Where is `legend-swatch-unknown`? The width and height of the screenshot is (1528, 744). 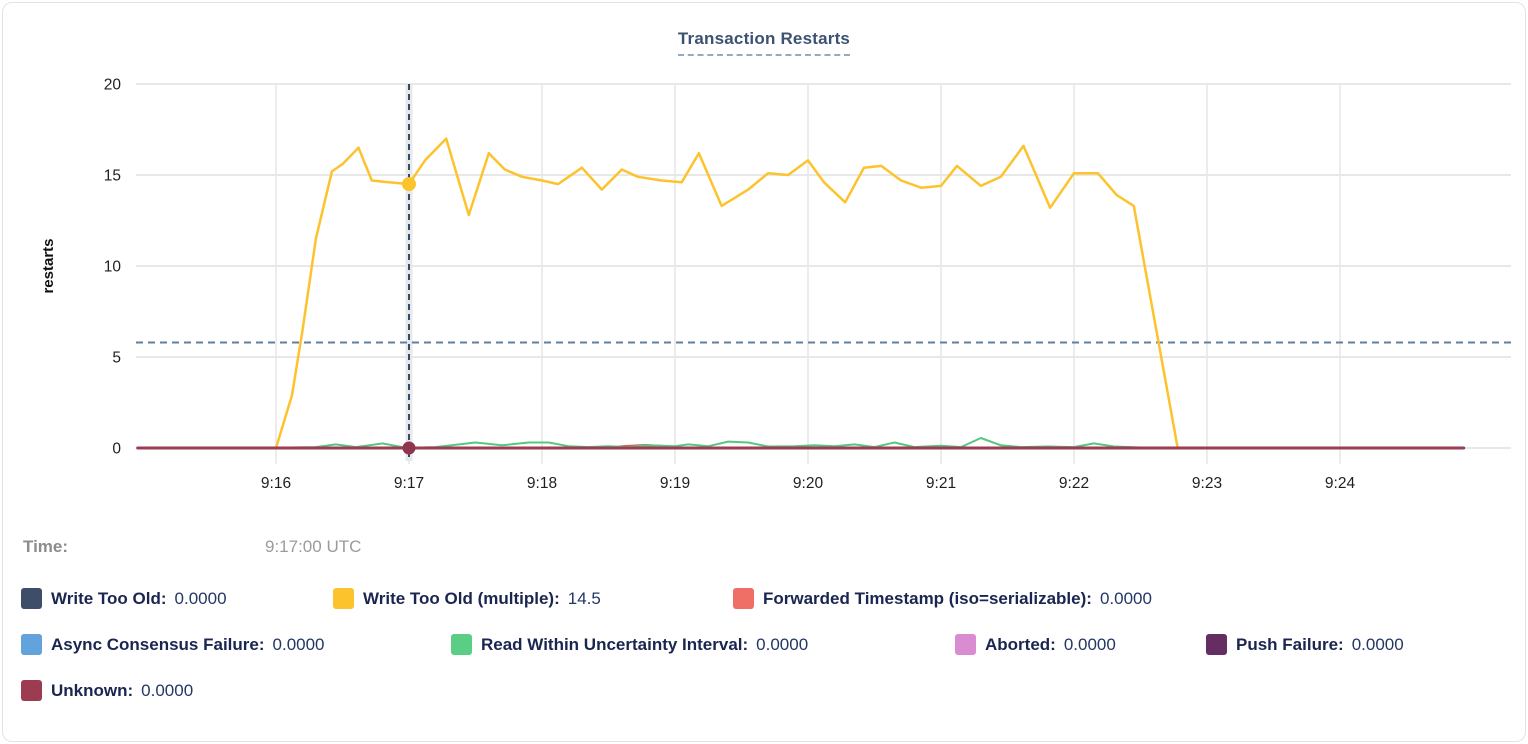
legend-swatch-unknown is located at coordinates (31, 690).